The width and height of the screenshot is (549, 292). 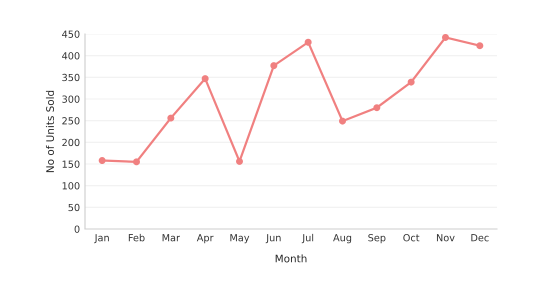 I want to click on x-tick-label: Feb, so click(x=136, y=238).